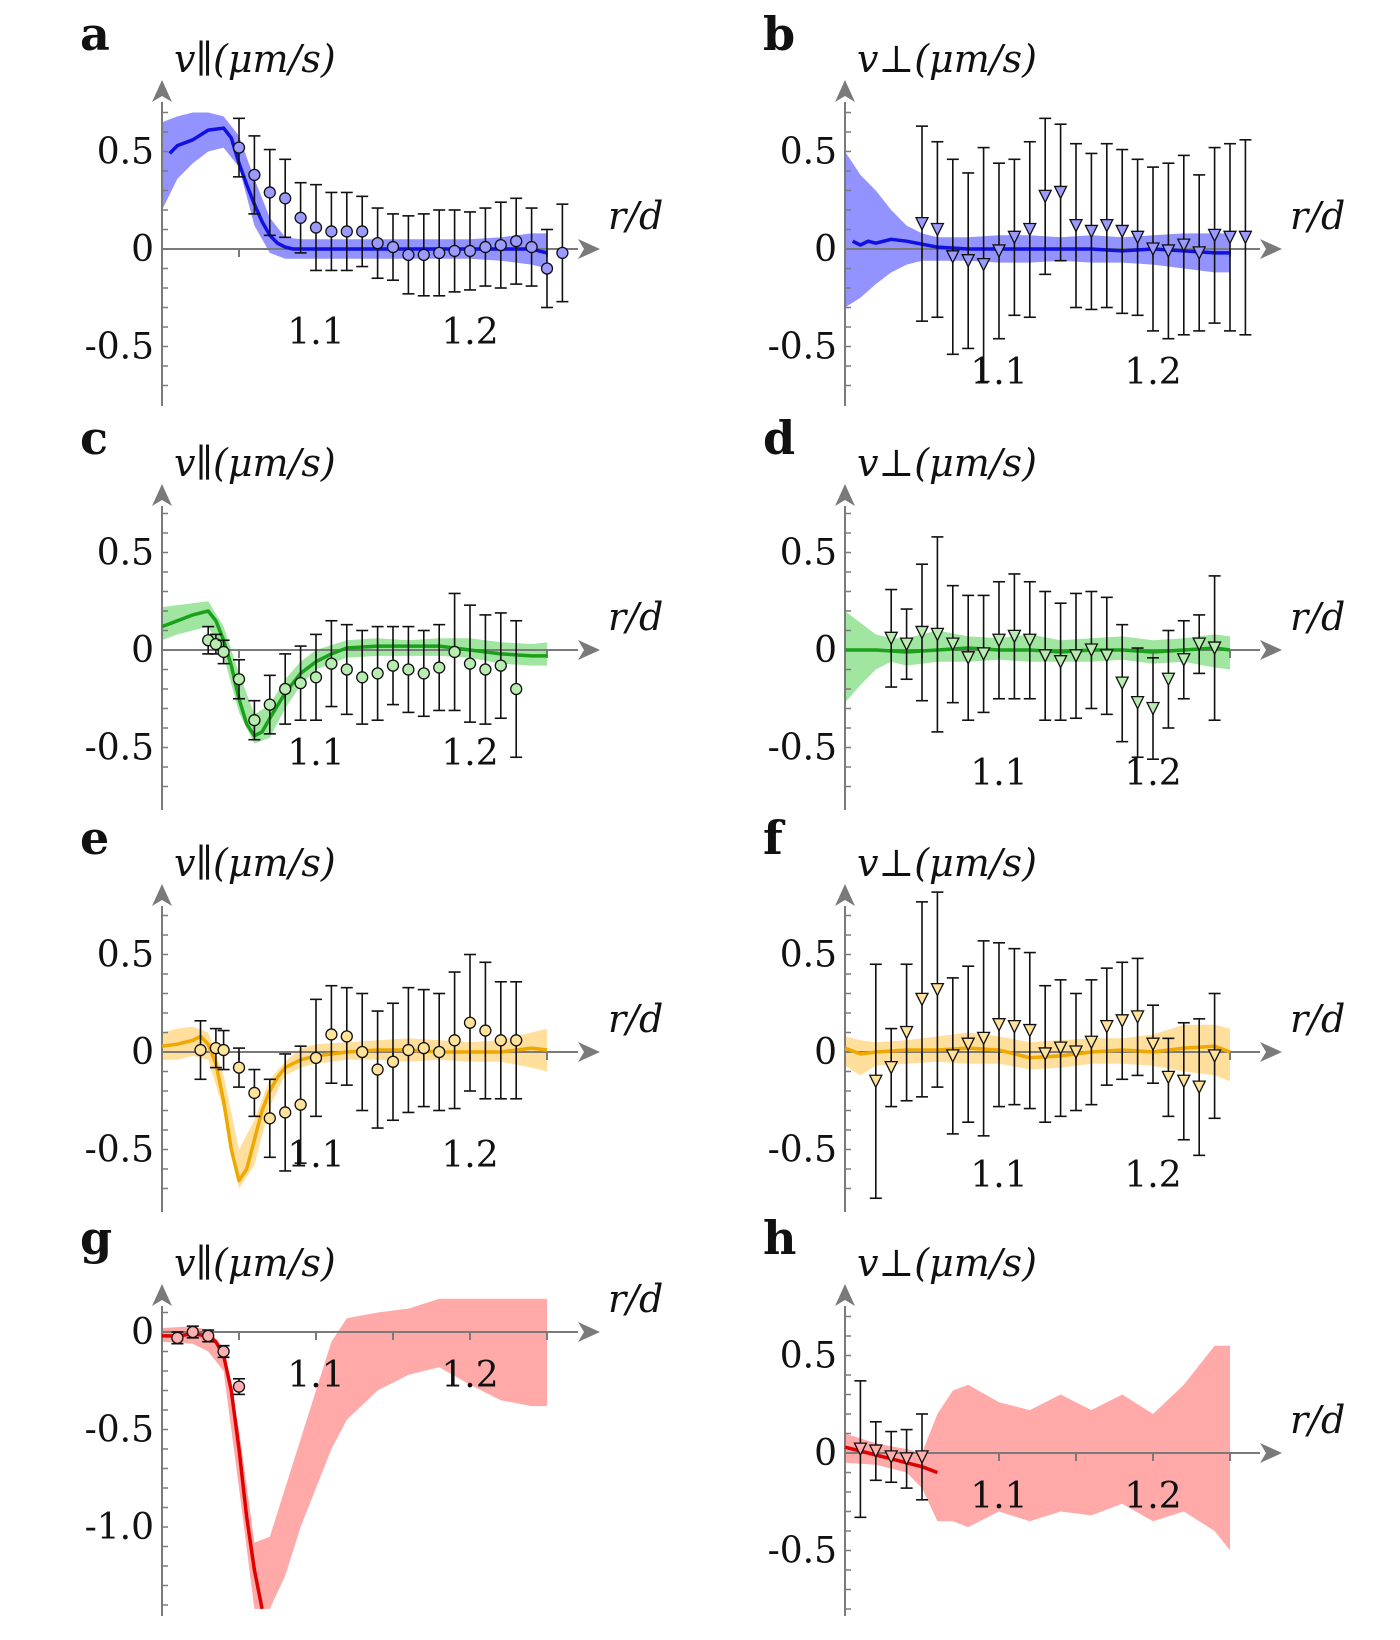  Describe the element at coordinates (125, 955) in the screenshot. I see `y-tick-label: 0.5` at that location.